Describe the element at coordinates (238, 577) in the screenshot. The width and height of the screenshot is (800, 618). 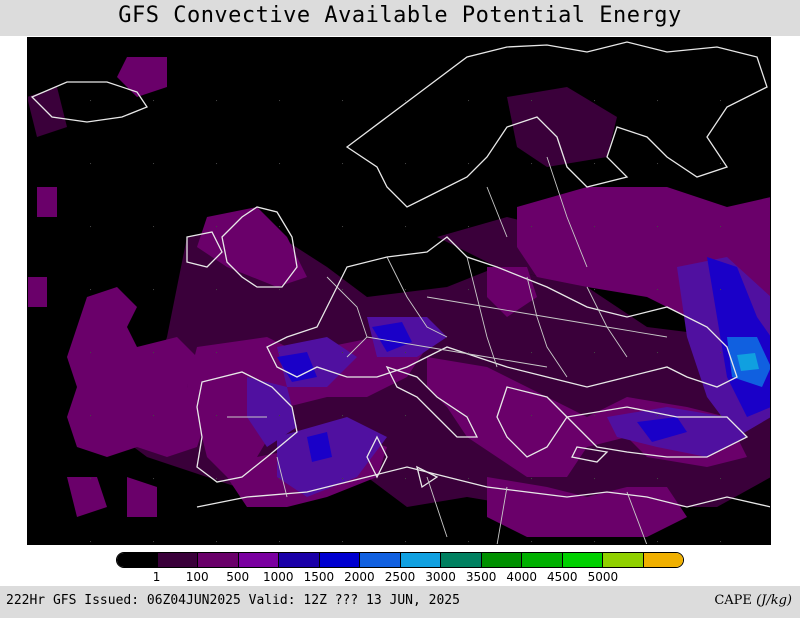
I see `legend-tick-label: 500` at that location.